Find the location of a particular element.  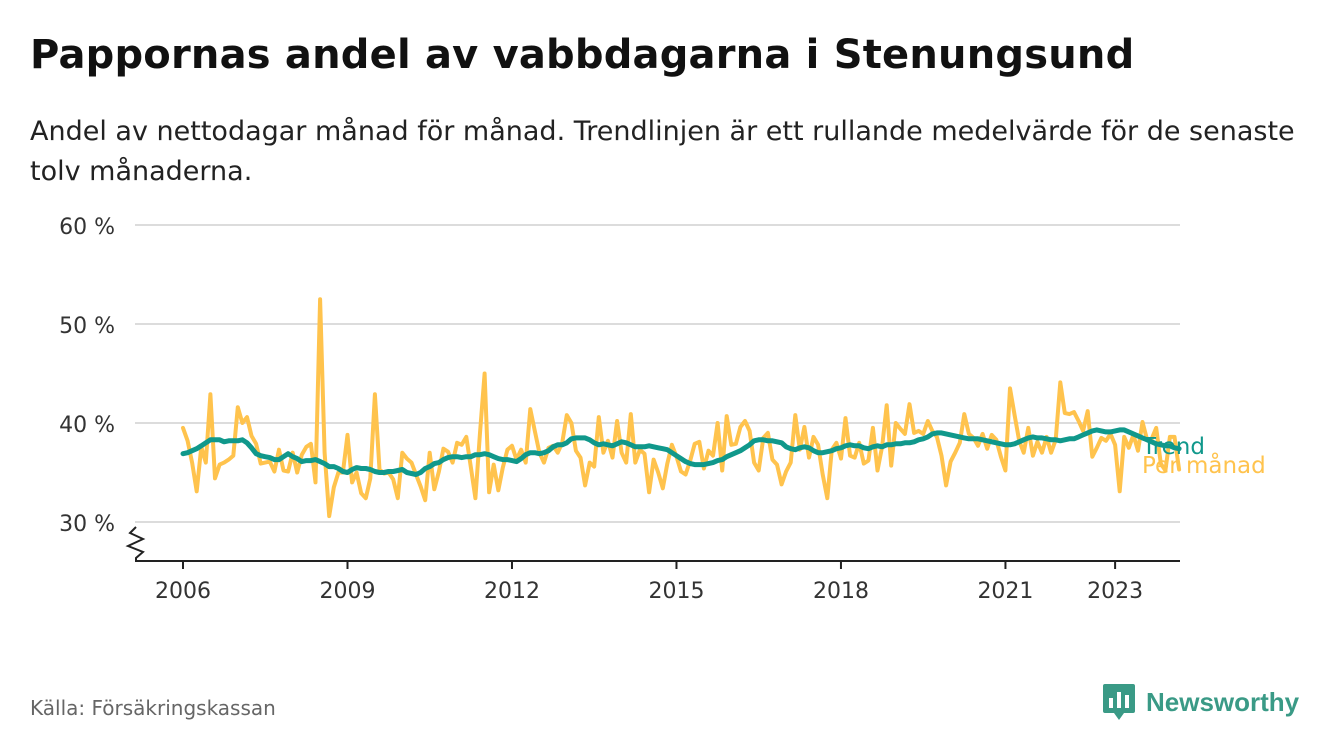

x-axis: 2006 2009 2012 2015 2018 2021 2023 is located at coordinates (657, 582).